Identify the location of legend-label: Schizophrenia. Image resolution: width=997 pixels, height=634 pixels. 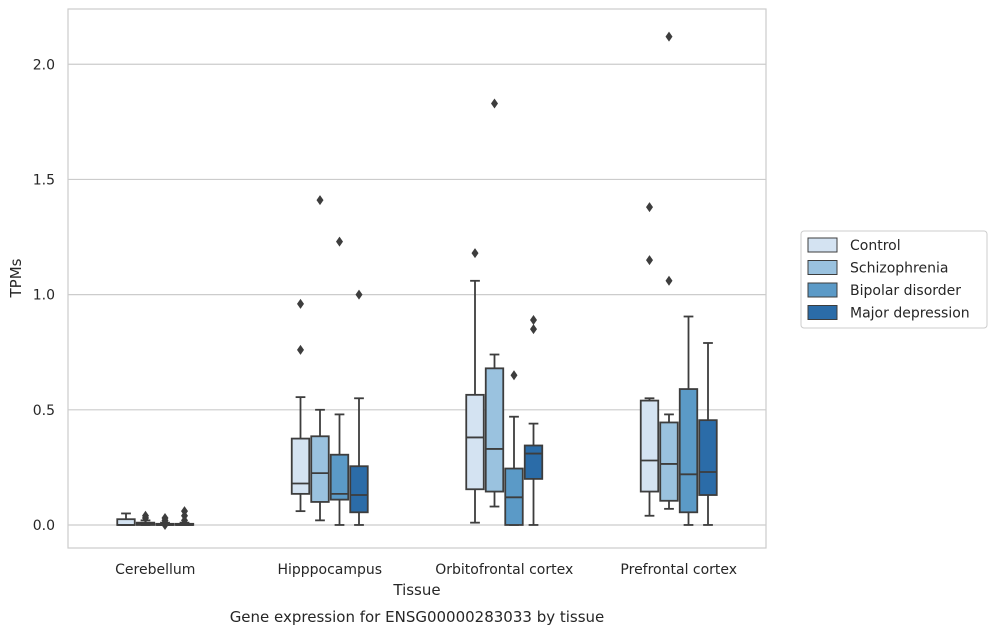
(899, 269).